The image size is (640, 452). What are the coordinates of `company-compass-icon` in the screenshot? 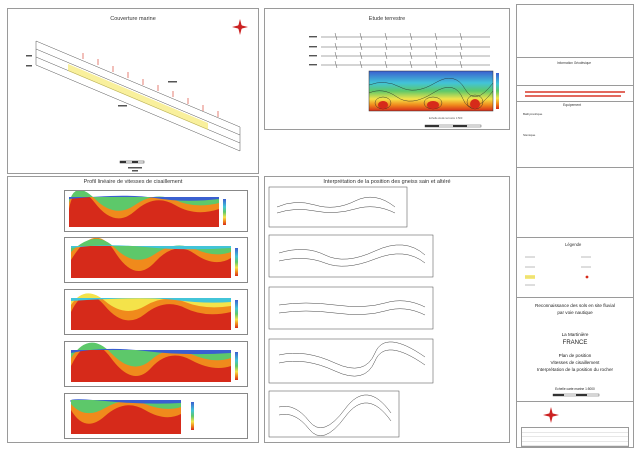 It's located at (551, 415).